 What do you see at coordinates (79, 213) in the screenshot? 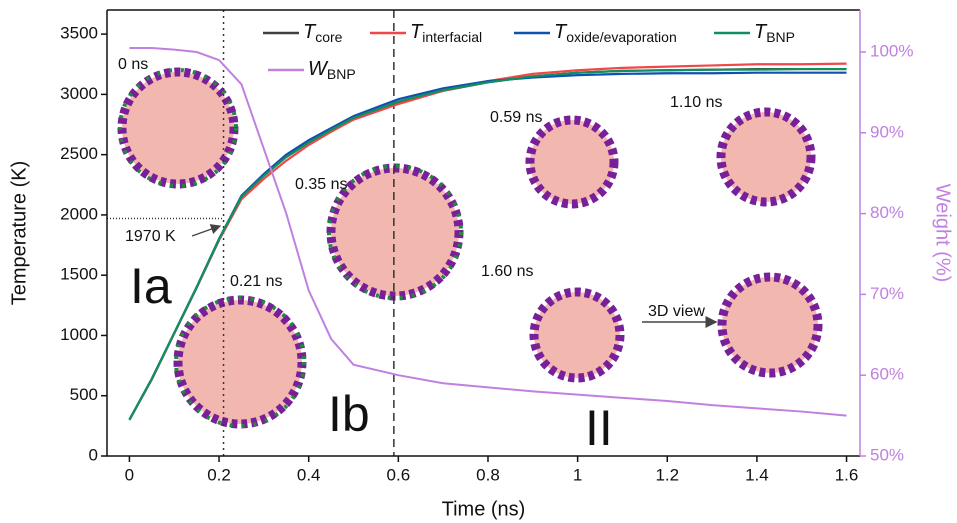
I see `y-tick-label: 2000` at bounding box center [79, 213].